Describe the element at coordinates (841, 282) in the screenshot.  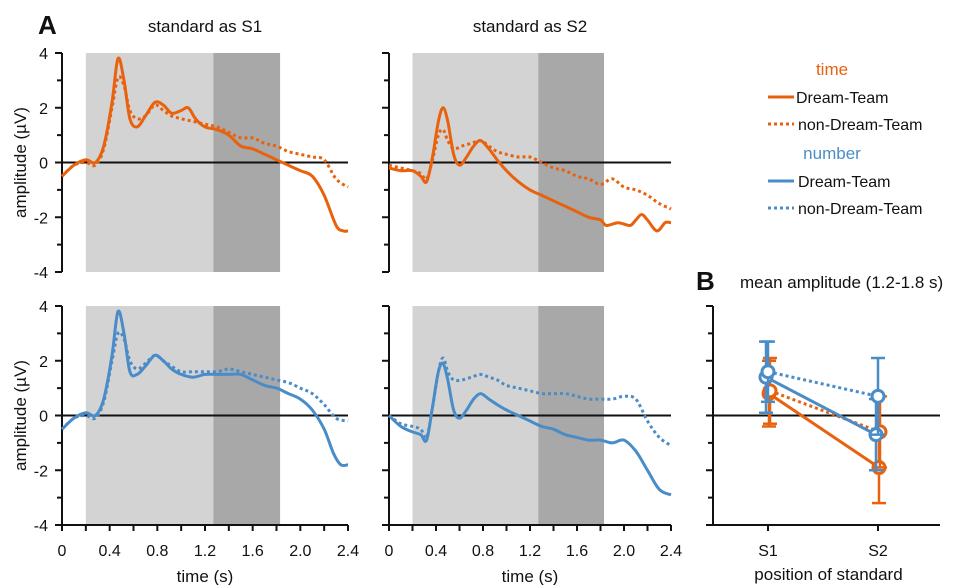
I see `panel-title: mean amplitude (1.2-1.8 s)` at that location.